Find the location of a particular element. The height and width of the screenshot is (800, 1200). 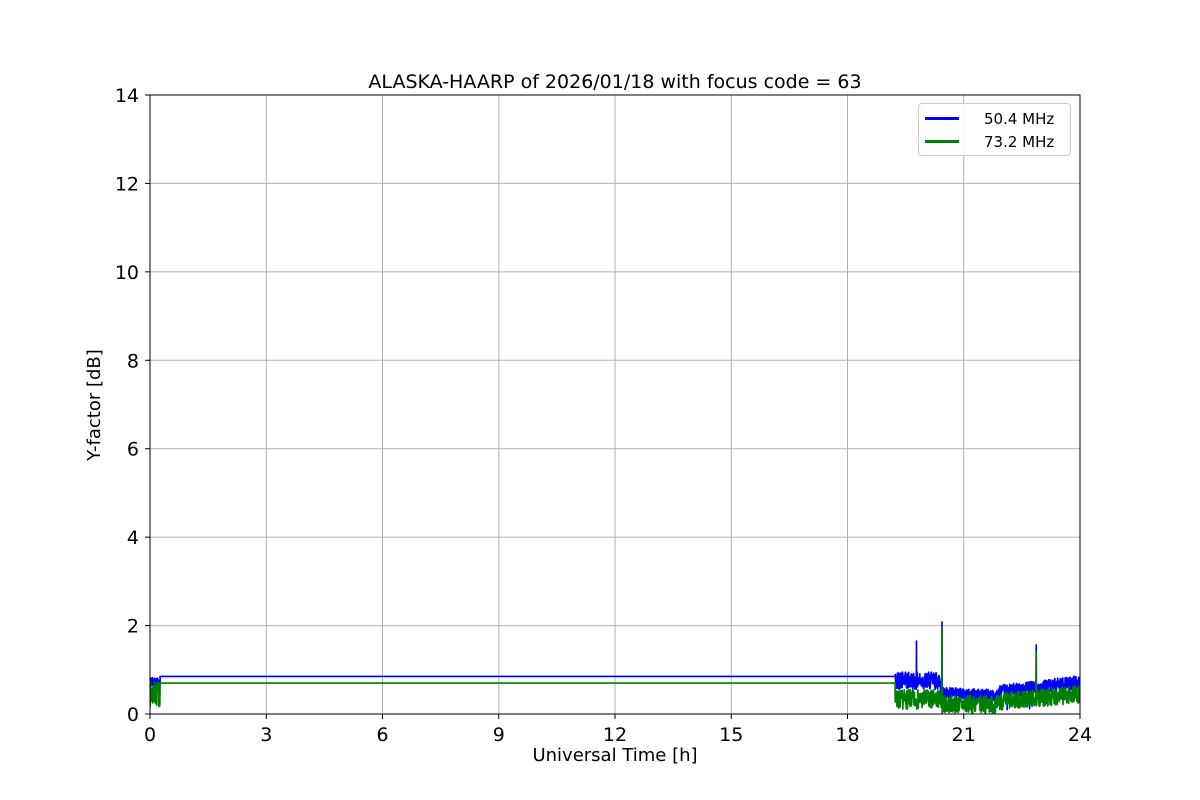

x-tick-label: 0 is located at coordinates (150, 735).